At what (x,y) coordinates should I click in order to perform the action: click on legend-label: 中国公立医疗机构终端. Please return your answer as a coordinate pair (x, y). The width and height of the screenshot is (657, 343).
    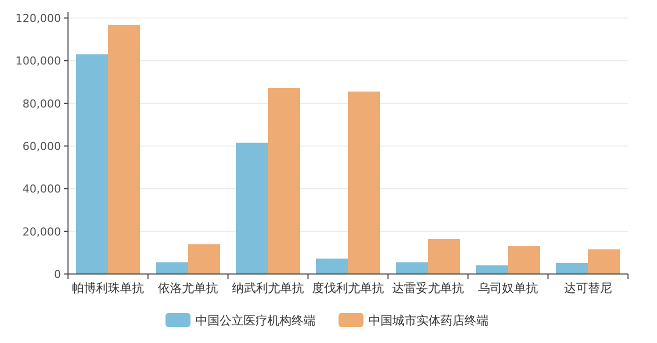
    Looking at the image, I should click on (256, 321).